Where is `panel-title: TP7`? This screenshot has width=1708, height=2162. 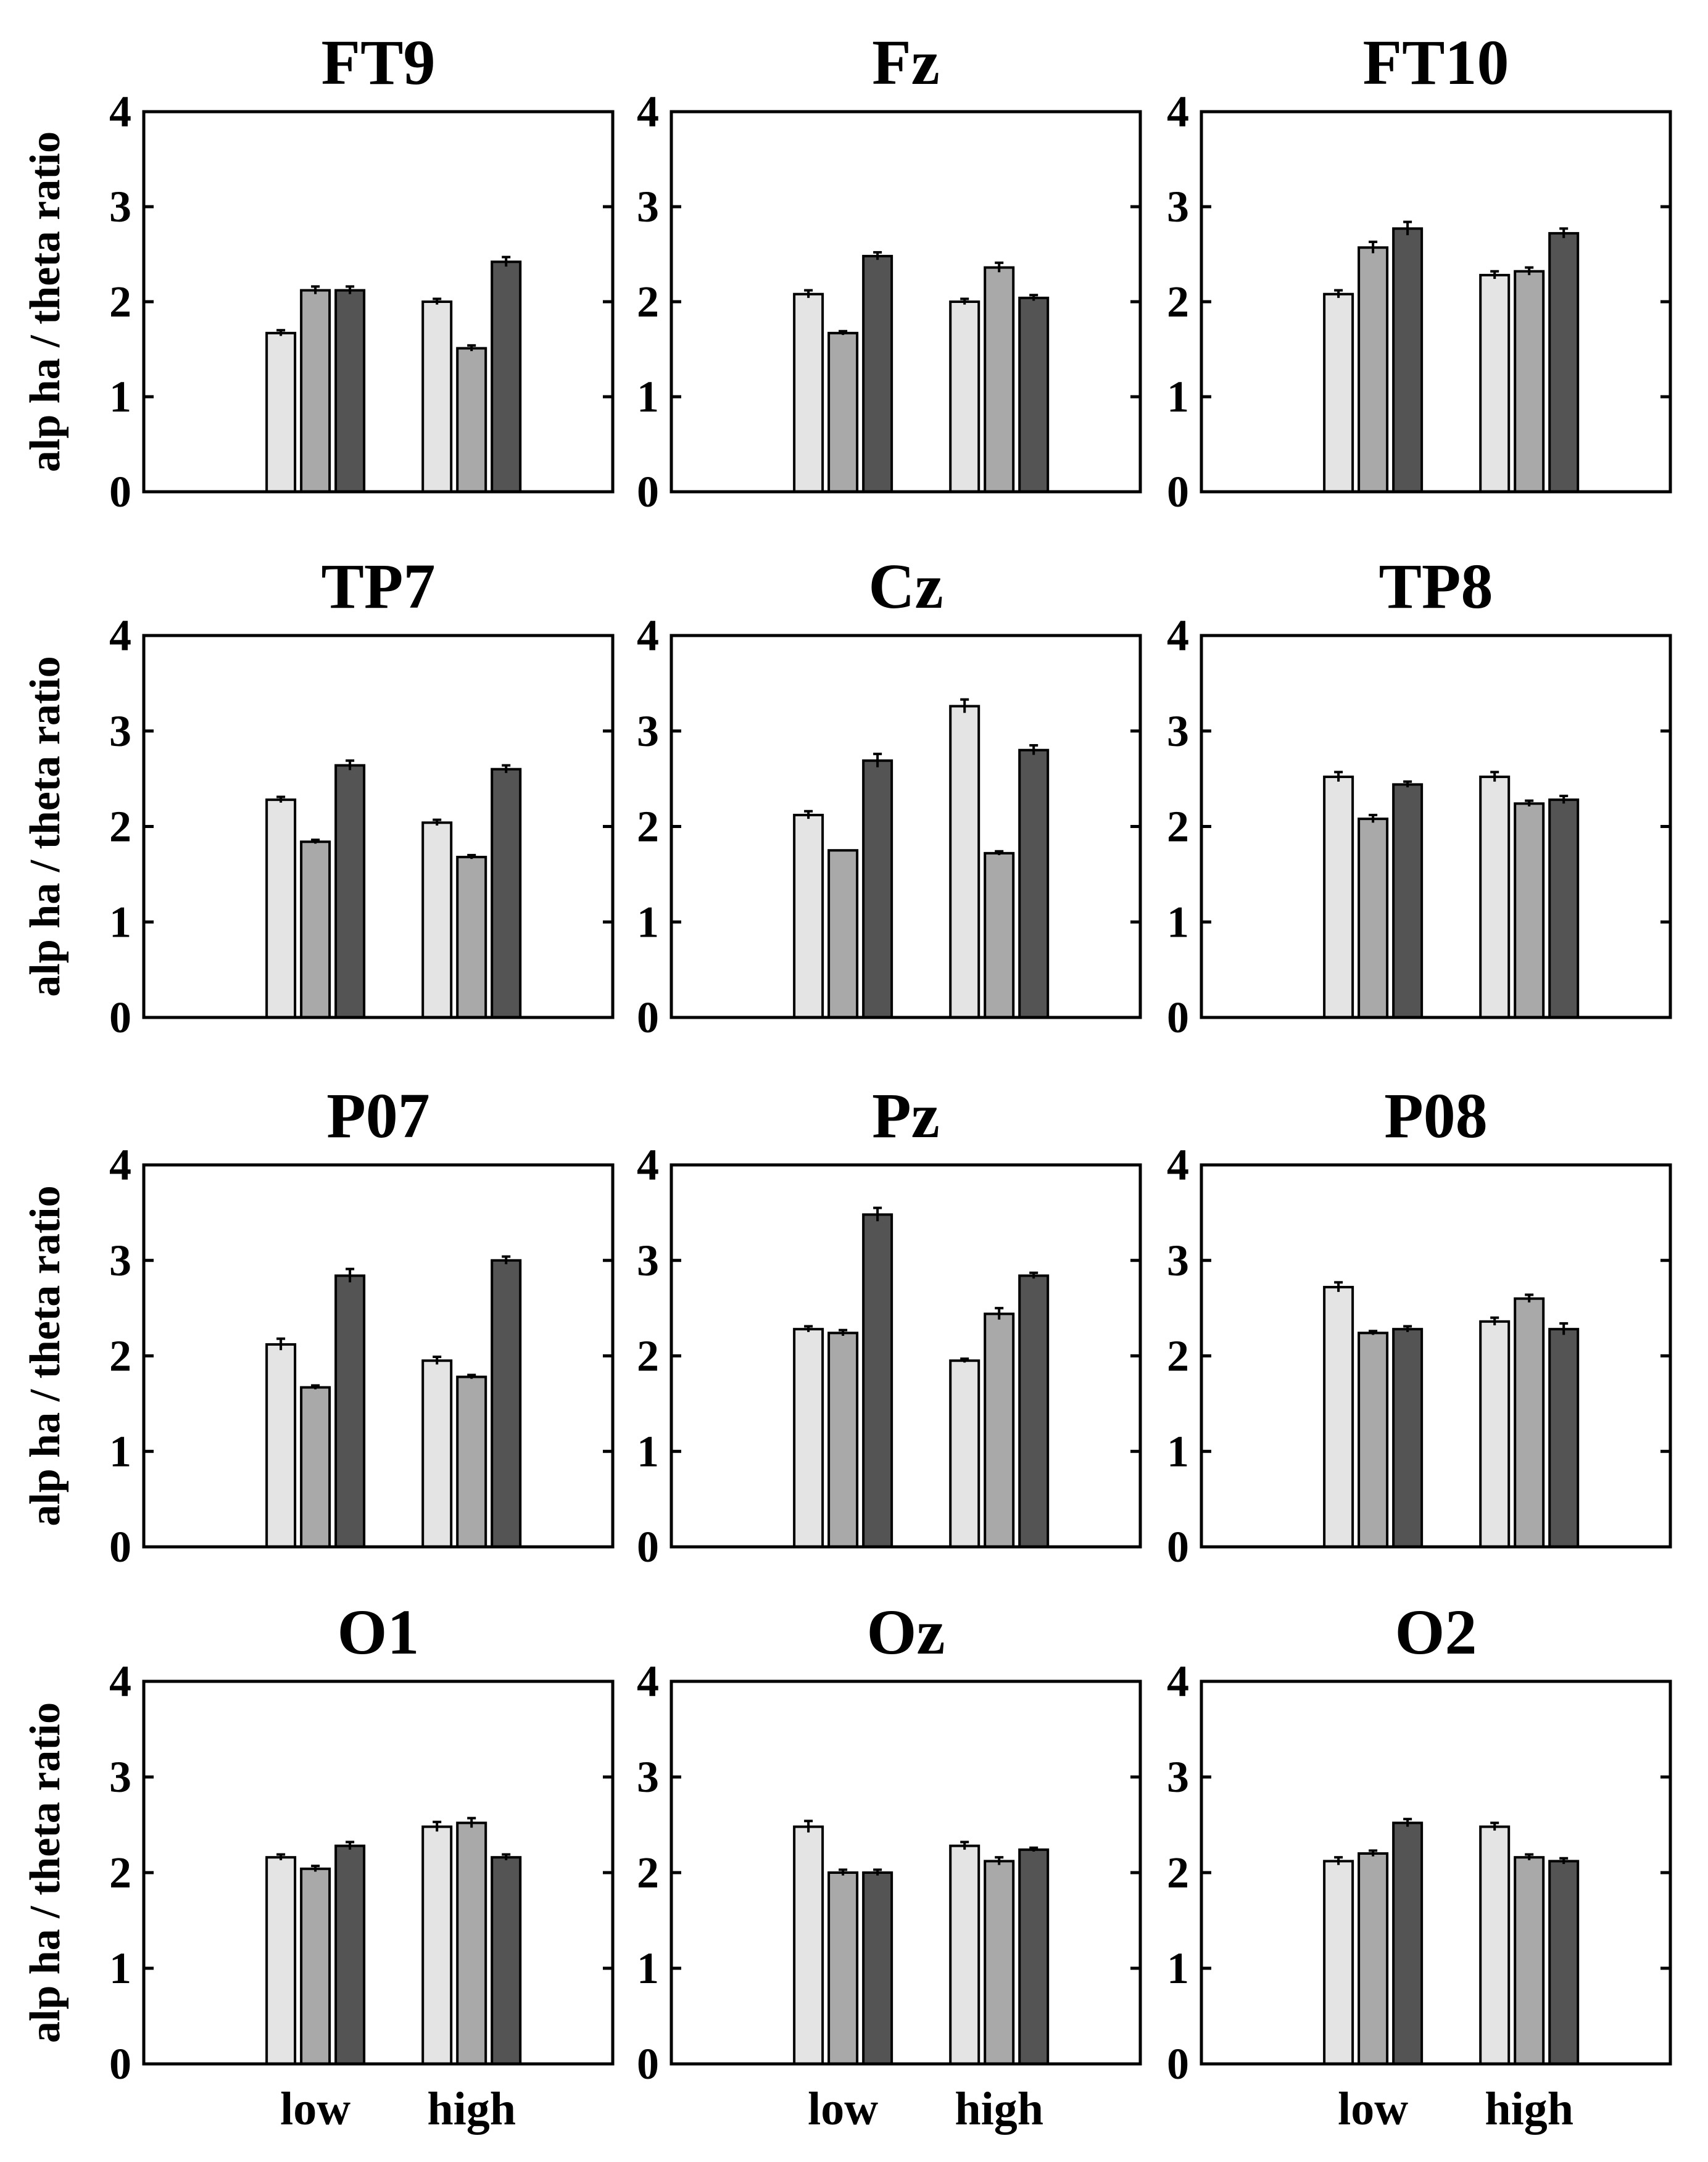 panel-title: TP7 is located at coordinates (379, 586).